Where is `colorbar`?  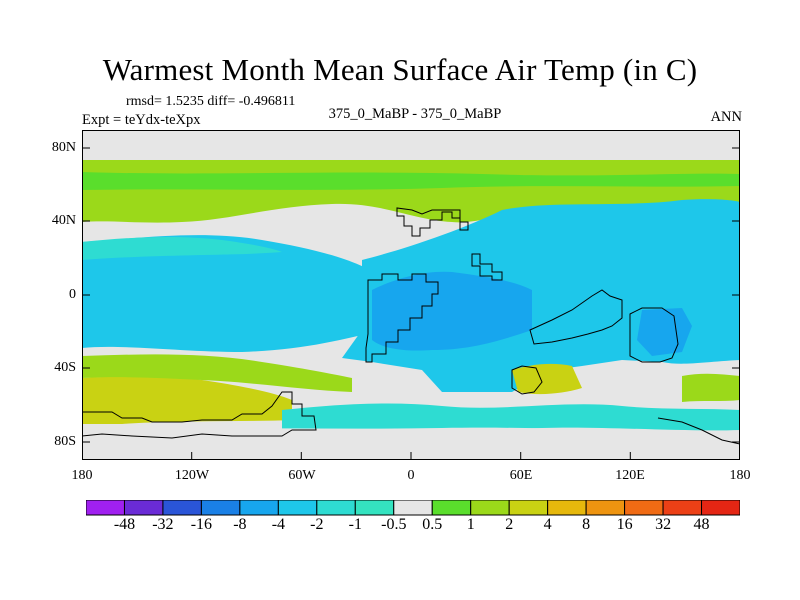
colorbar is located at coordinates (413, 508).